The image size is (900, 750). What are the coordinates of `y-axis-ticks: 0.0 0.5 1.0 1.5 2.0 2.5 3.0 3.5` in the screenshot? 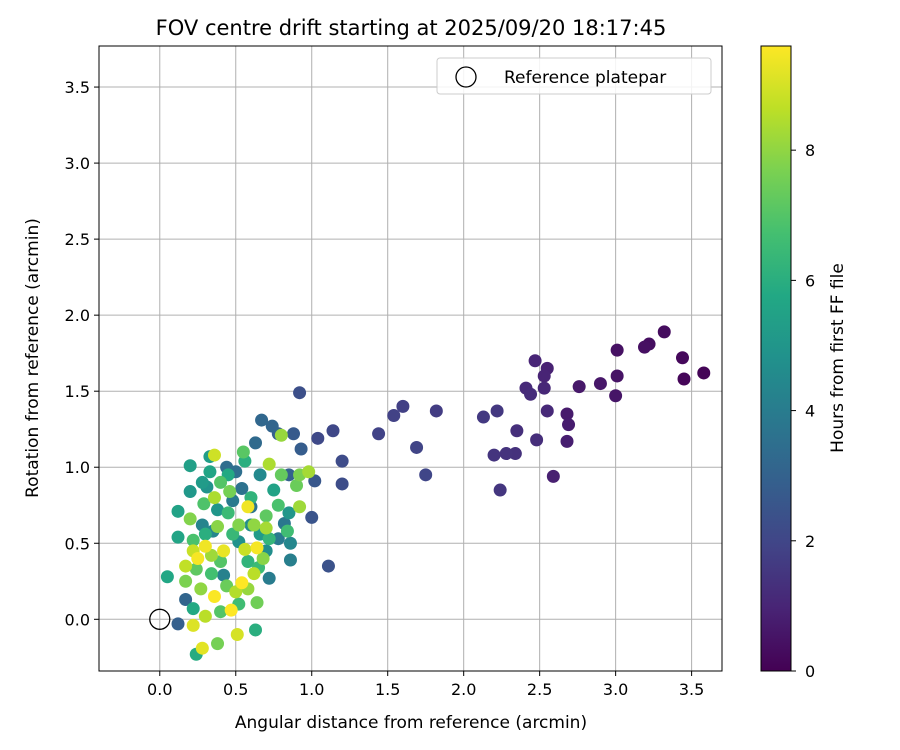 It's located at (82, 353).